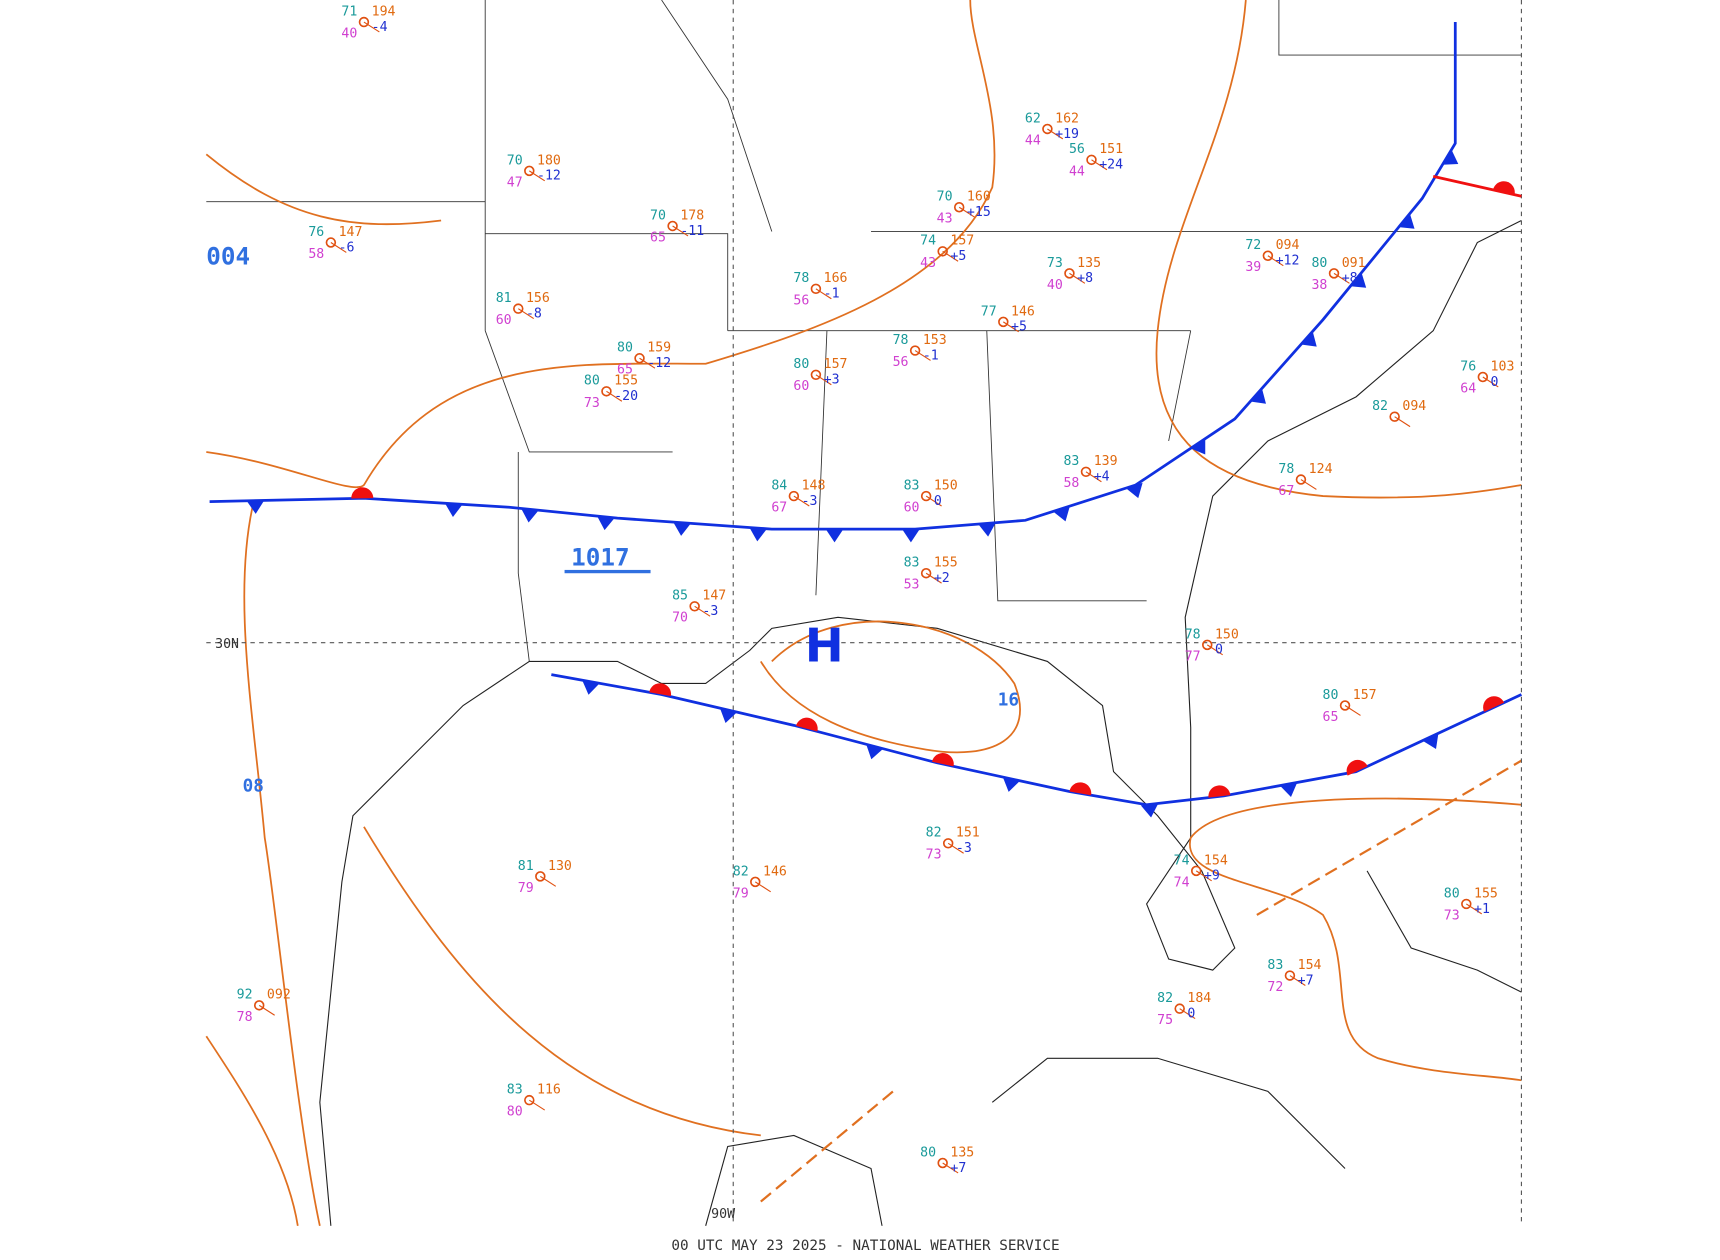 The width and height of the screenshot is (1720, 1260). I want to click on pressure: 154, so click(1216, 860).